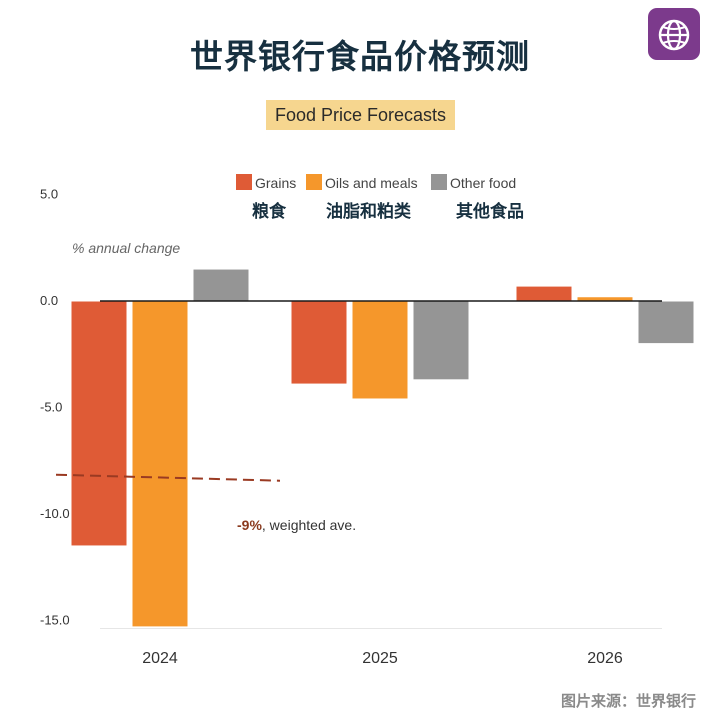 The height and width of the screenshot is (720, 720). I want to click on y-tick-label: -10.0, so click(55, 513).